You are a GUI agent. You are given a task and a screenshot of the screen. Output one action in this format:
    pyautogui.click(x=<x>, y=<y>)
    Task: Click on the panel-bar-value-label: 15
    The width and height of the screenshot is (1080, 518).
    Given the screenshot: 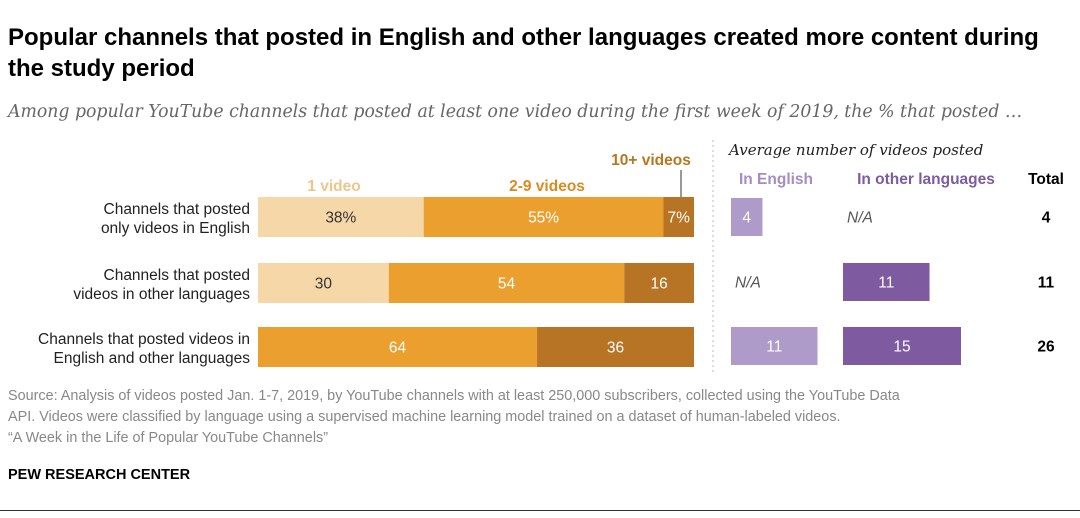 What is the action you would take?
    pyautogui.click(x=901, y=347)
    